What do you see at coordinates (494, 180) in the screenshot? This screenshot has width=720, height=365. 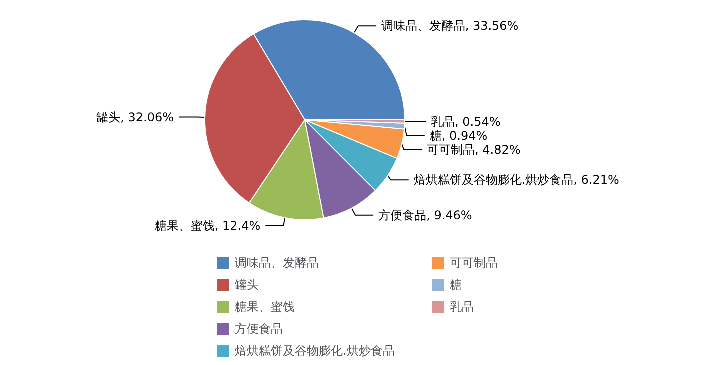 I see `slice-label: 焙烘糕饼及谷物膨化.烘炒食品` at bounding box center [494, 180].